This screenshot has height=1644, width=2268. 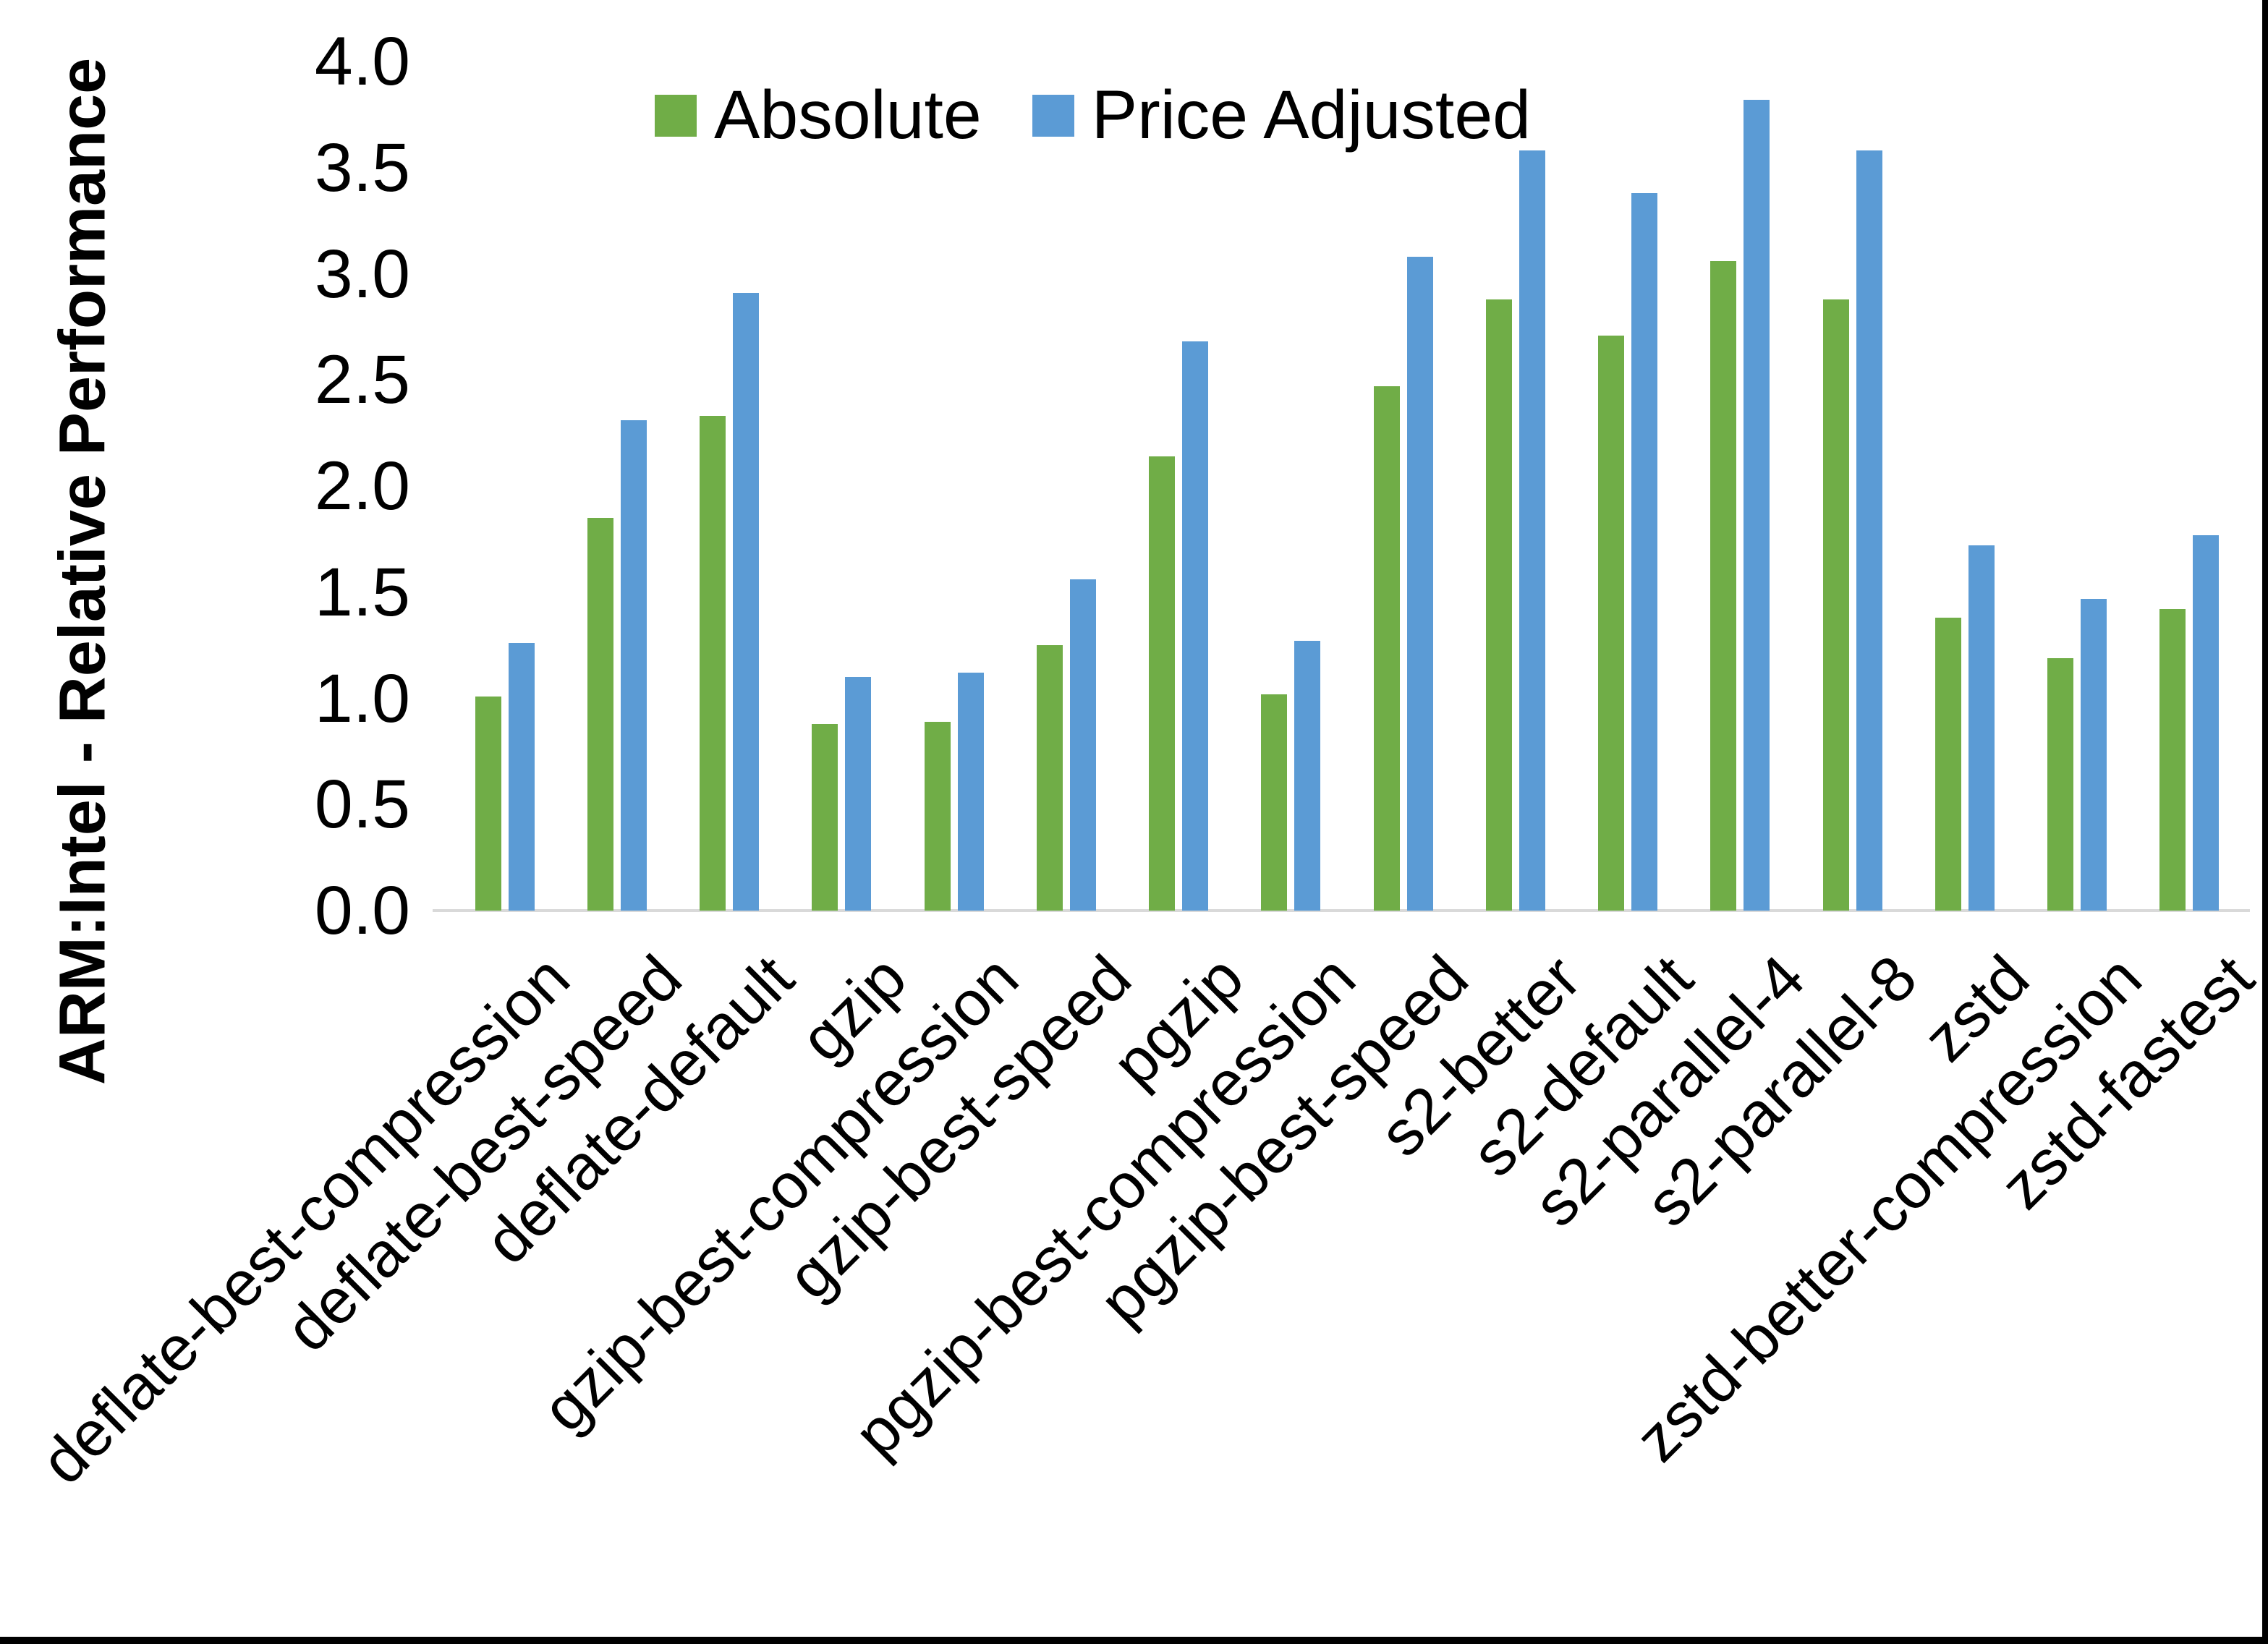 What do you see at coordinates (362, 698) in the screenshot?
I see `y-axis-tick-label: 1.0` at bounding box center [362, 698].